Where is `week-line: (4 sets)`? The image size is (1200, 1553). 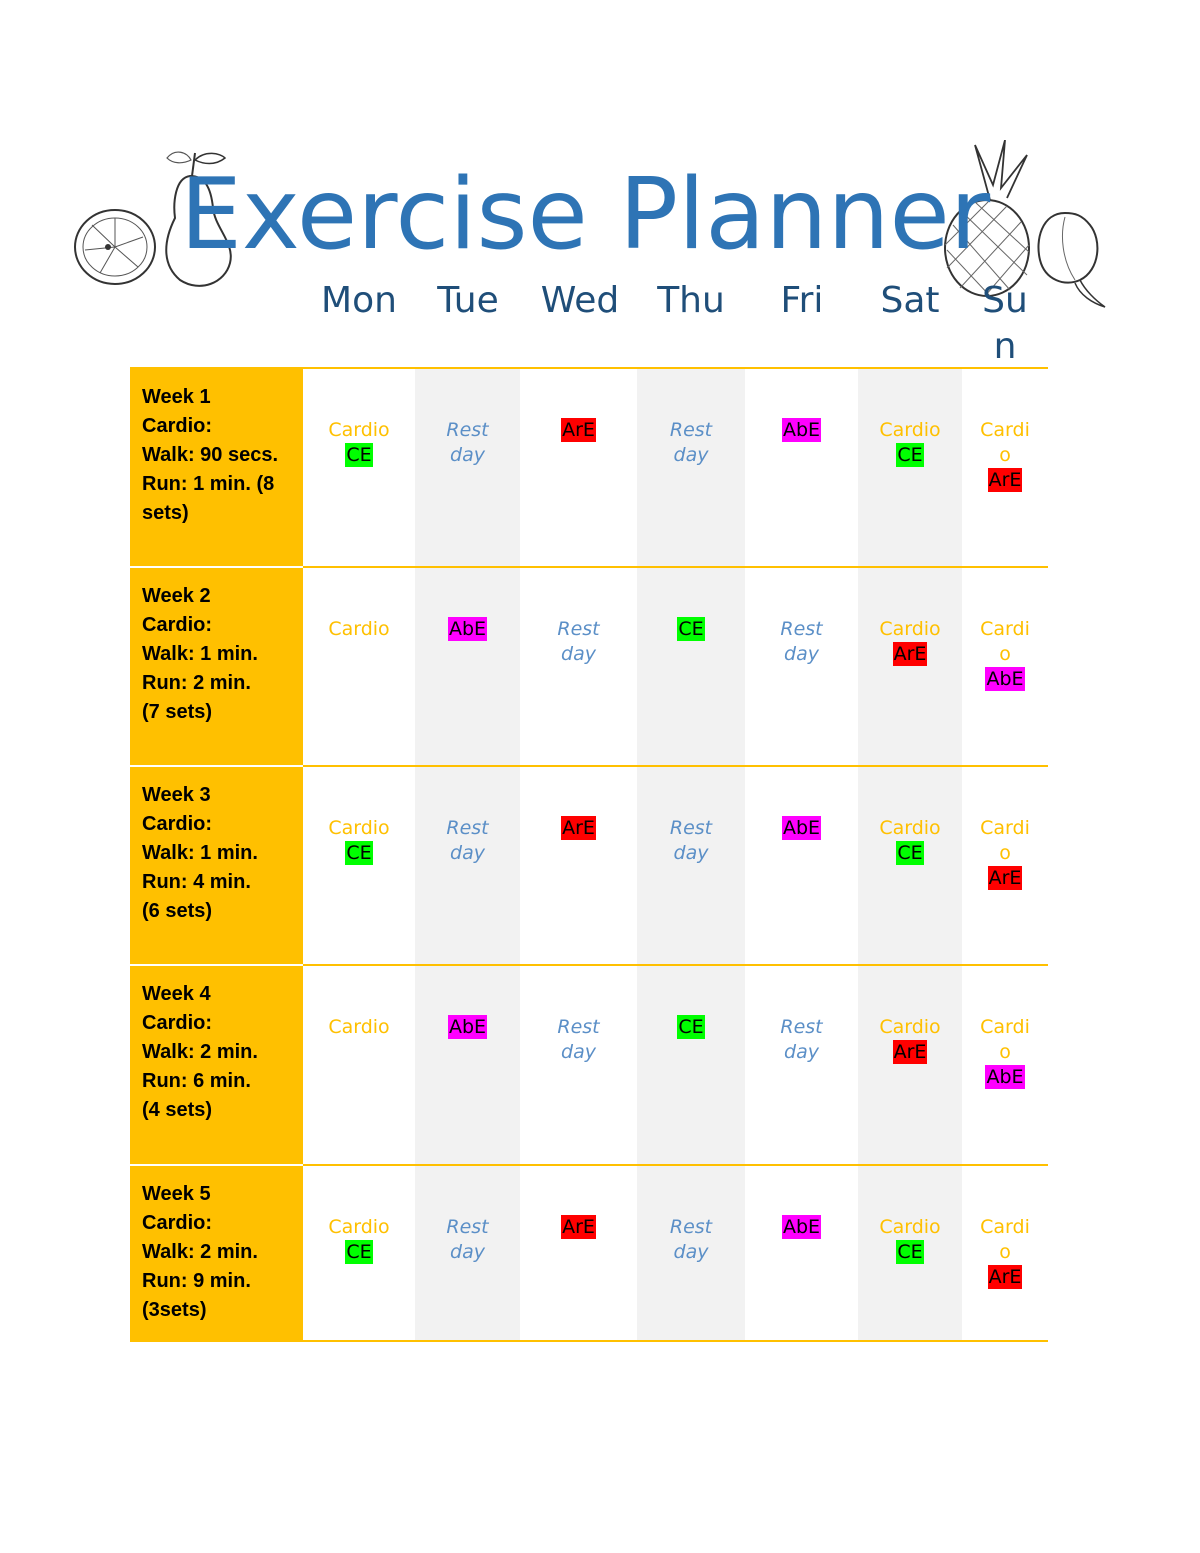 week-line: (4 sets) is located at coordinates (177, 1110).